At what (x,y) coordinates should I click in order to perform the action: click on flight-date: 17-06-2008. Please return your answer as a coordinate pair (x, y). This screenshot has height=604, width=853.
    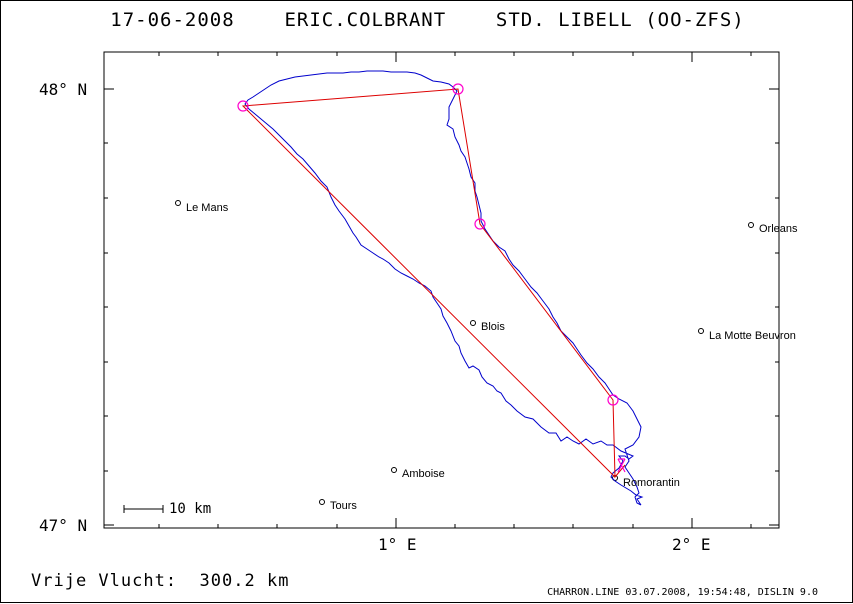
    Looking at the image, I should click on (172, 20).